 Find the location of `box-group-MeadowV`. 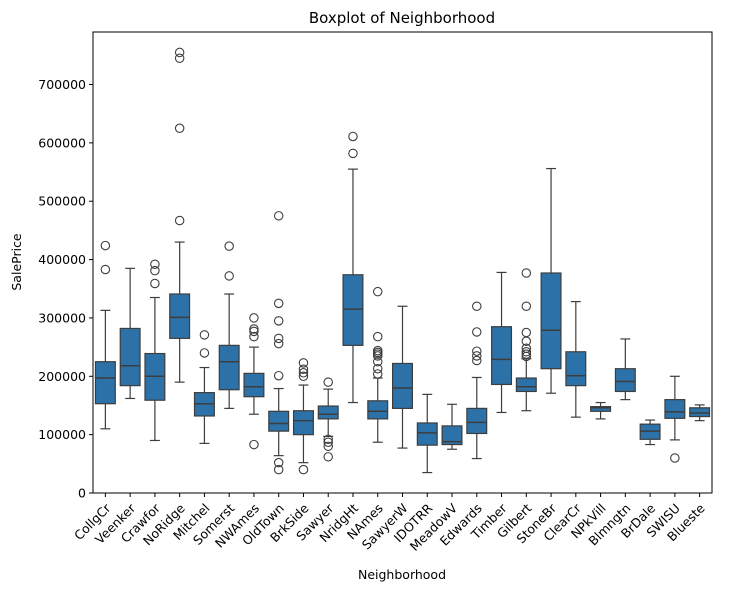

box-group-MeadowV is located at coordinates (452, 426).